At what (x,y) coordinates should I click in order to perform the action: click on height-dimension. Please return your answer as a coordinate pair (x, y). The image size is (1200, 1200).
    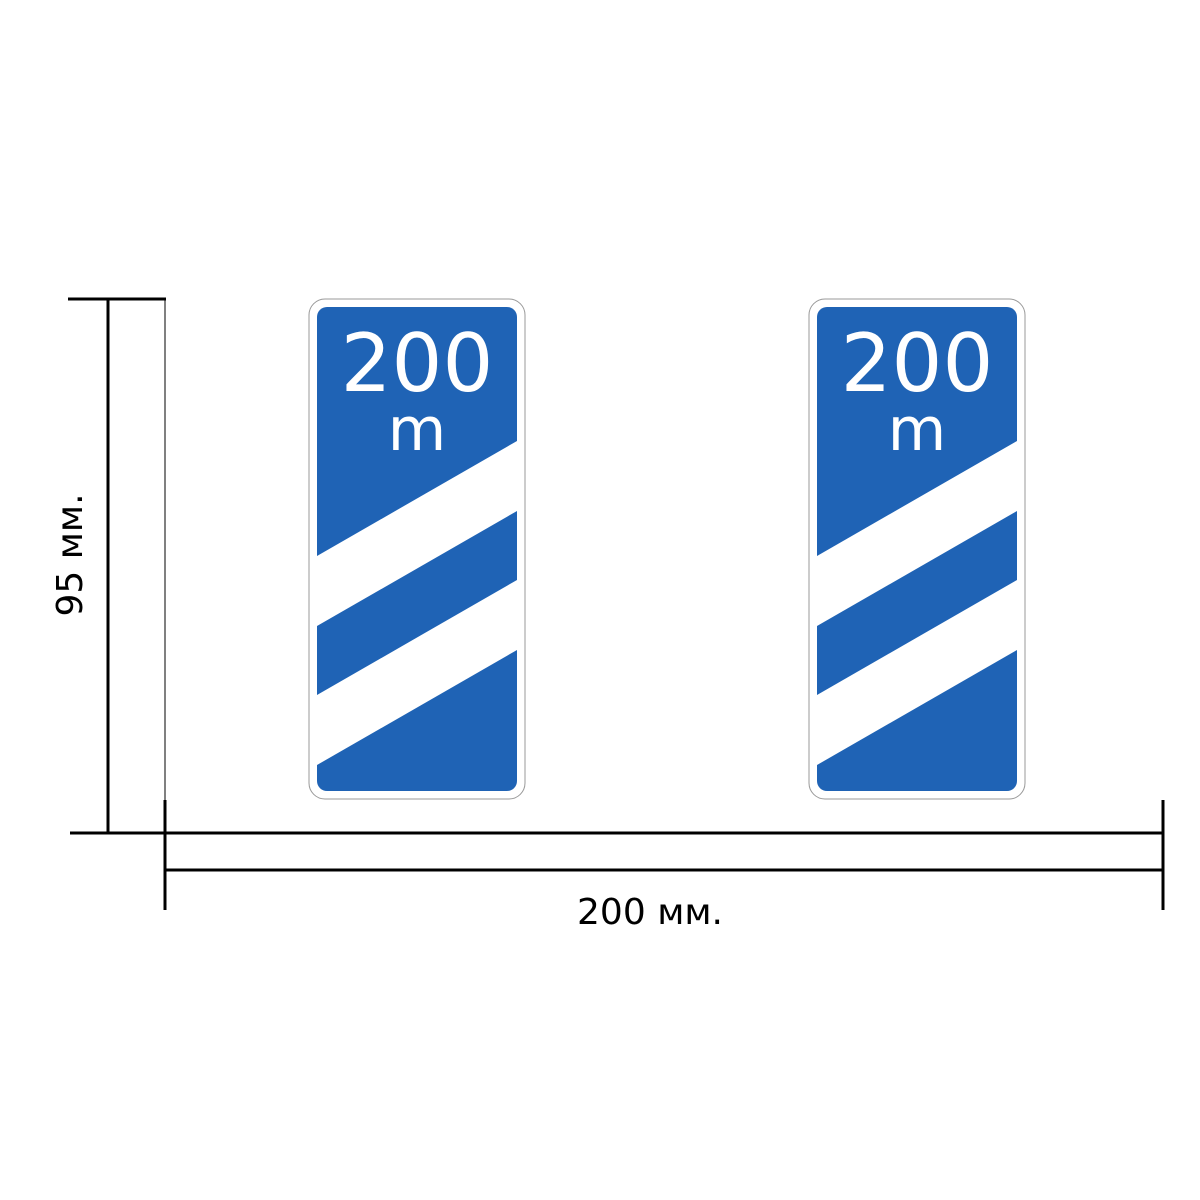
    Looking at the image, I should click on (117, 565).